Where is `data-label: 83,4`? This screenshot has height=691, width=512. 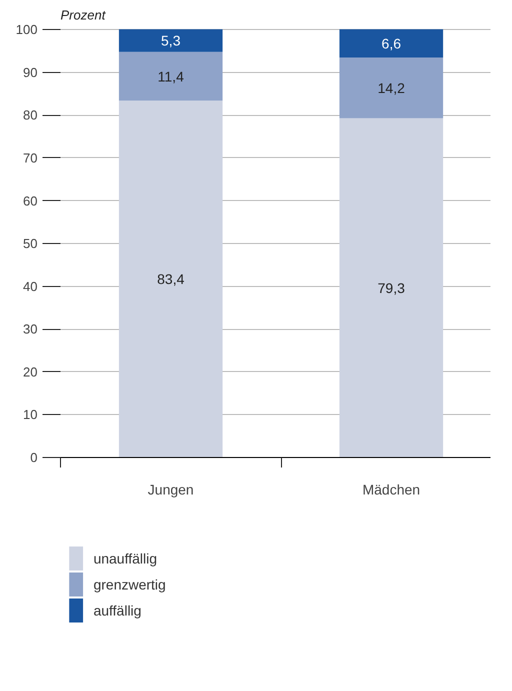 data-label: 83,4 is located at coordinates (171, 279).